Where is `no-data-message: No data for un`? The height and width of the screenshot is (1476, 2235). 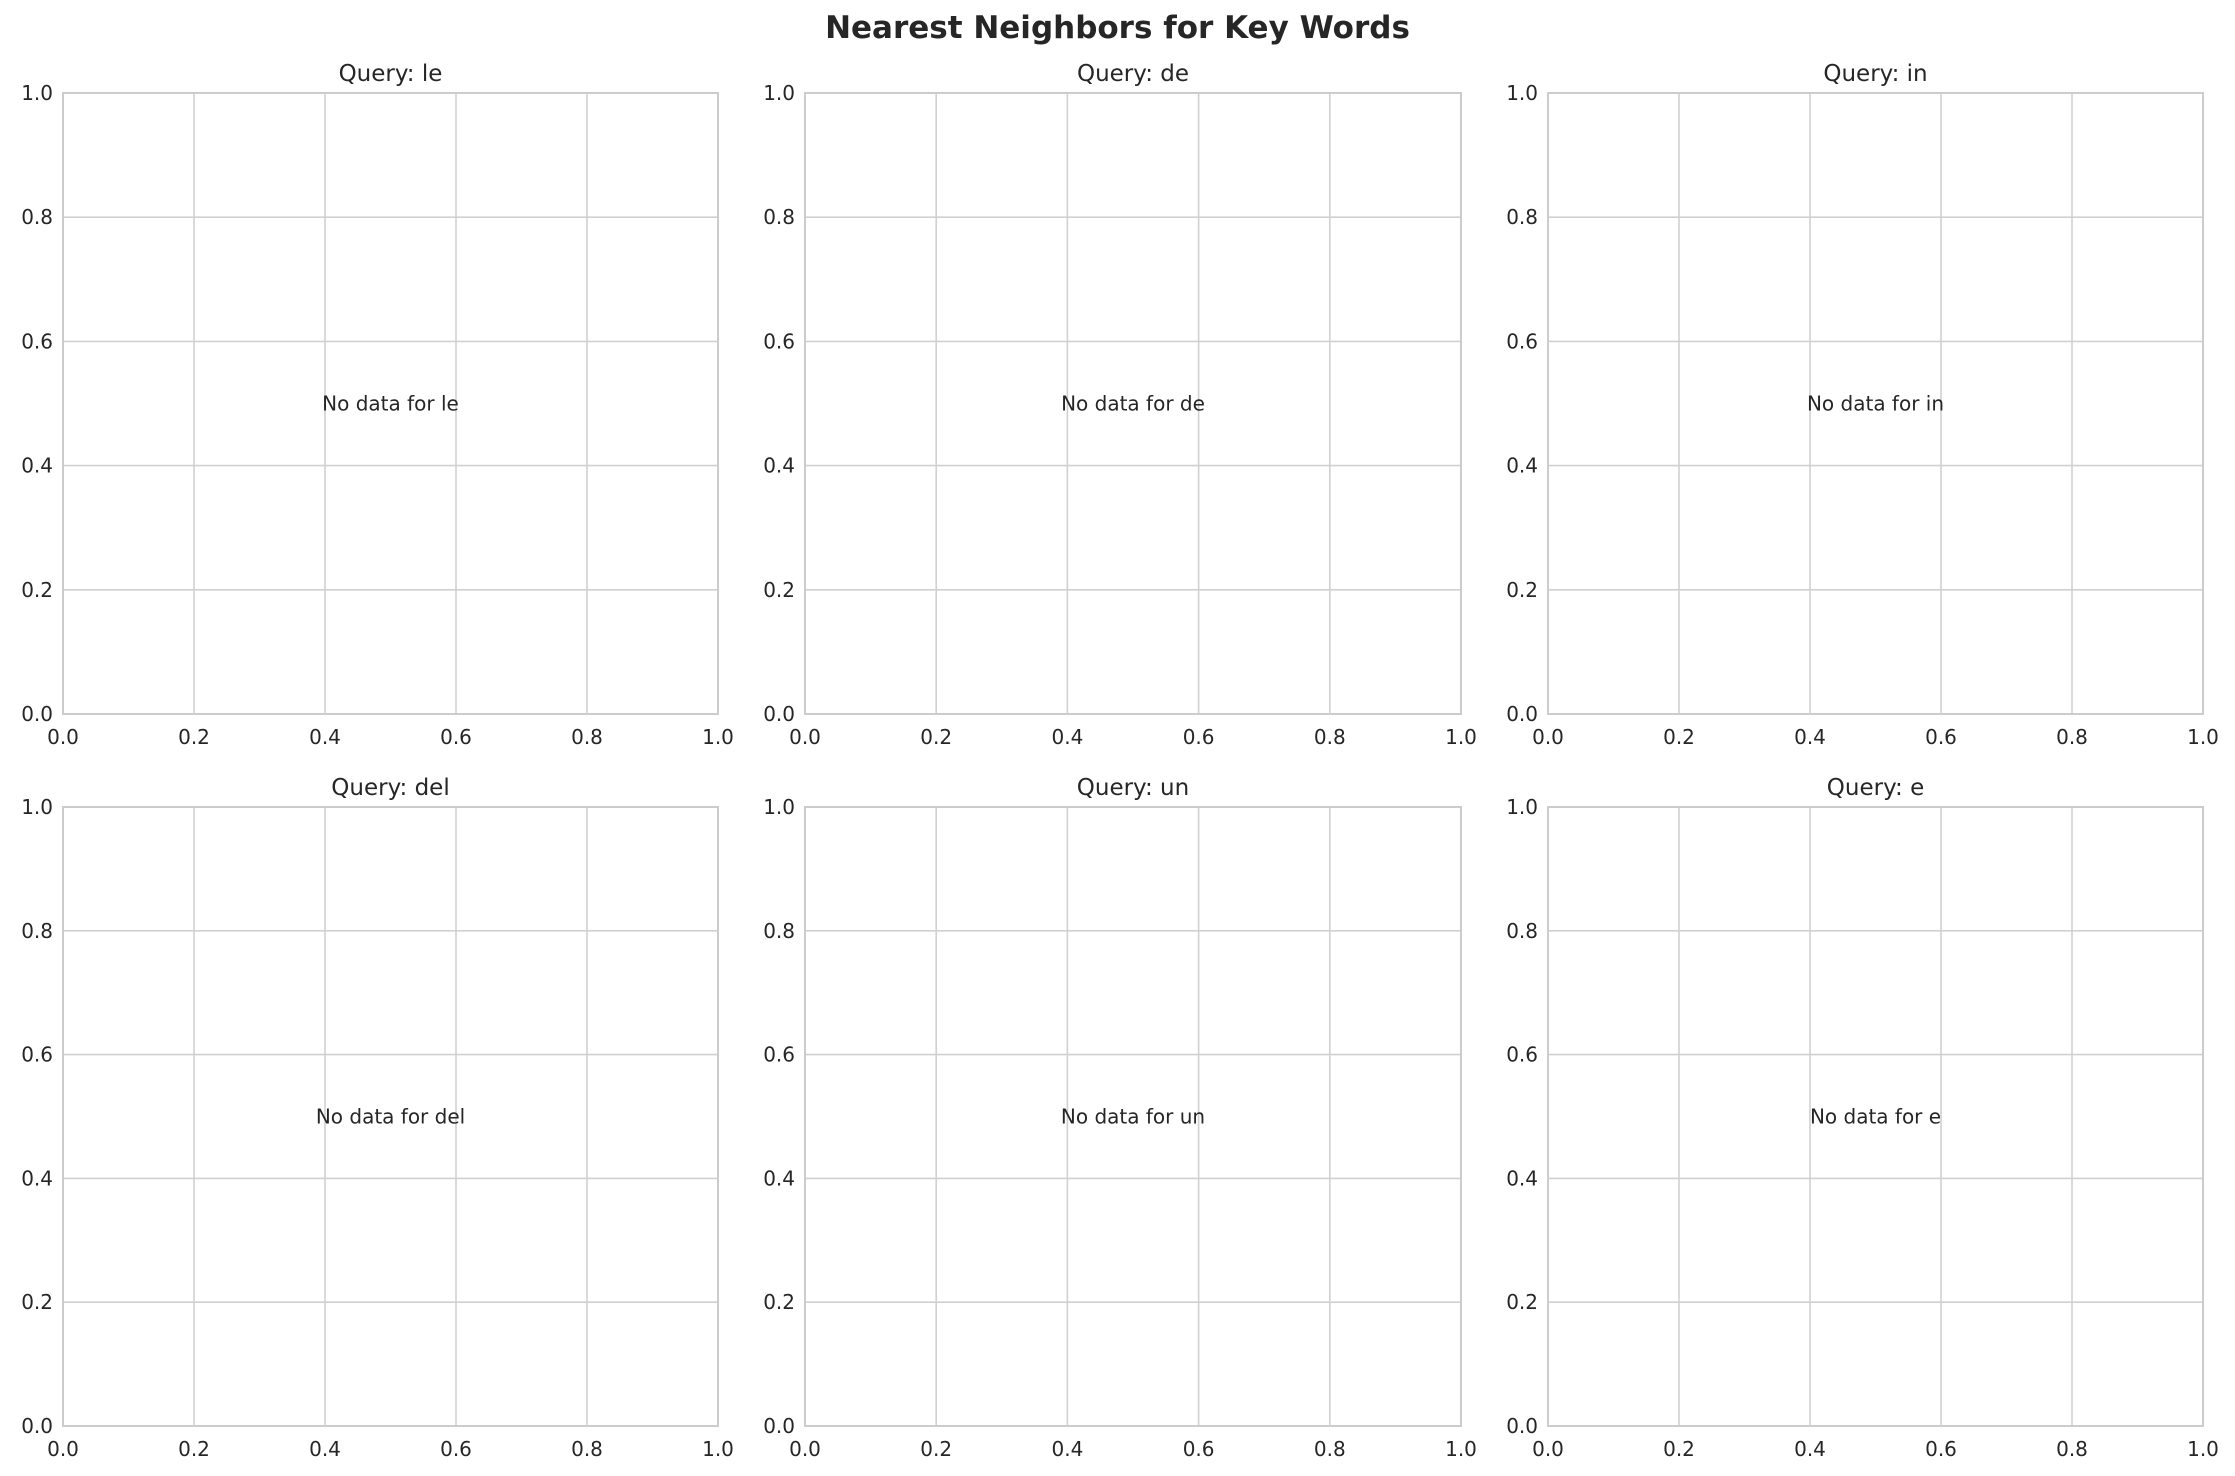
no-data-message: No data for un is located at coordinates (1133, 1117).